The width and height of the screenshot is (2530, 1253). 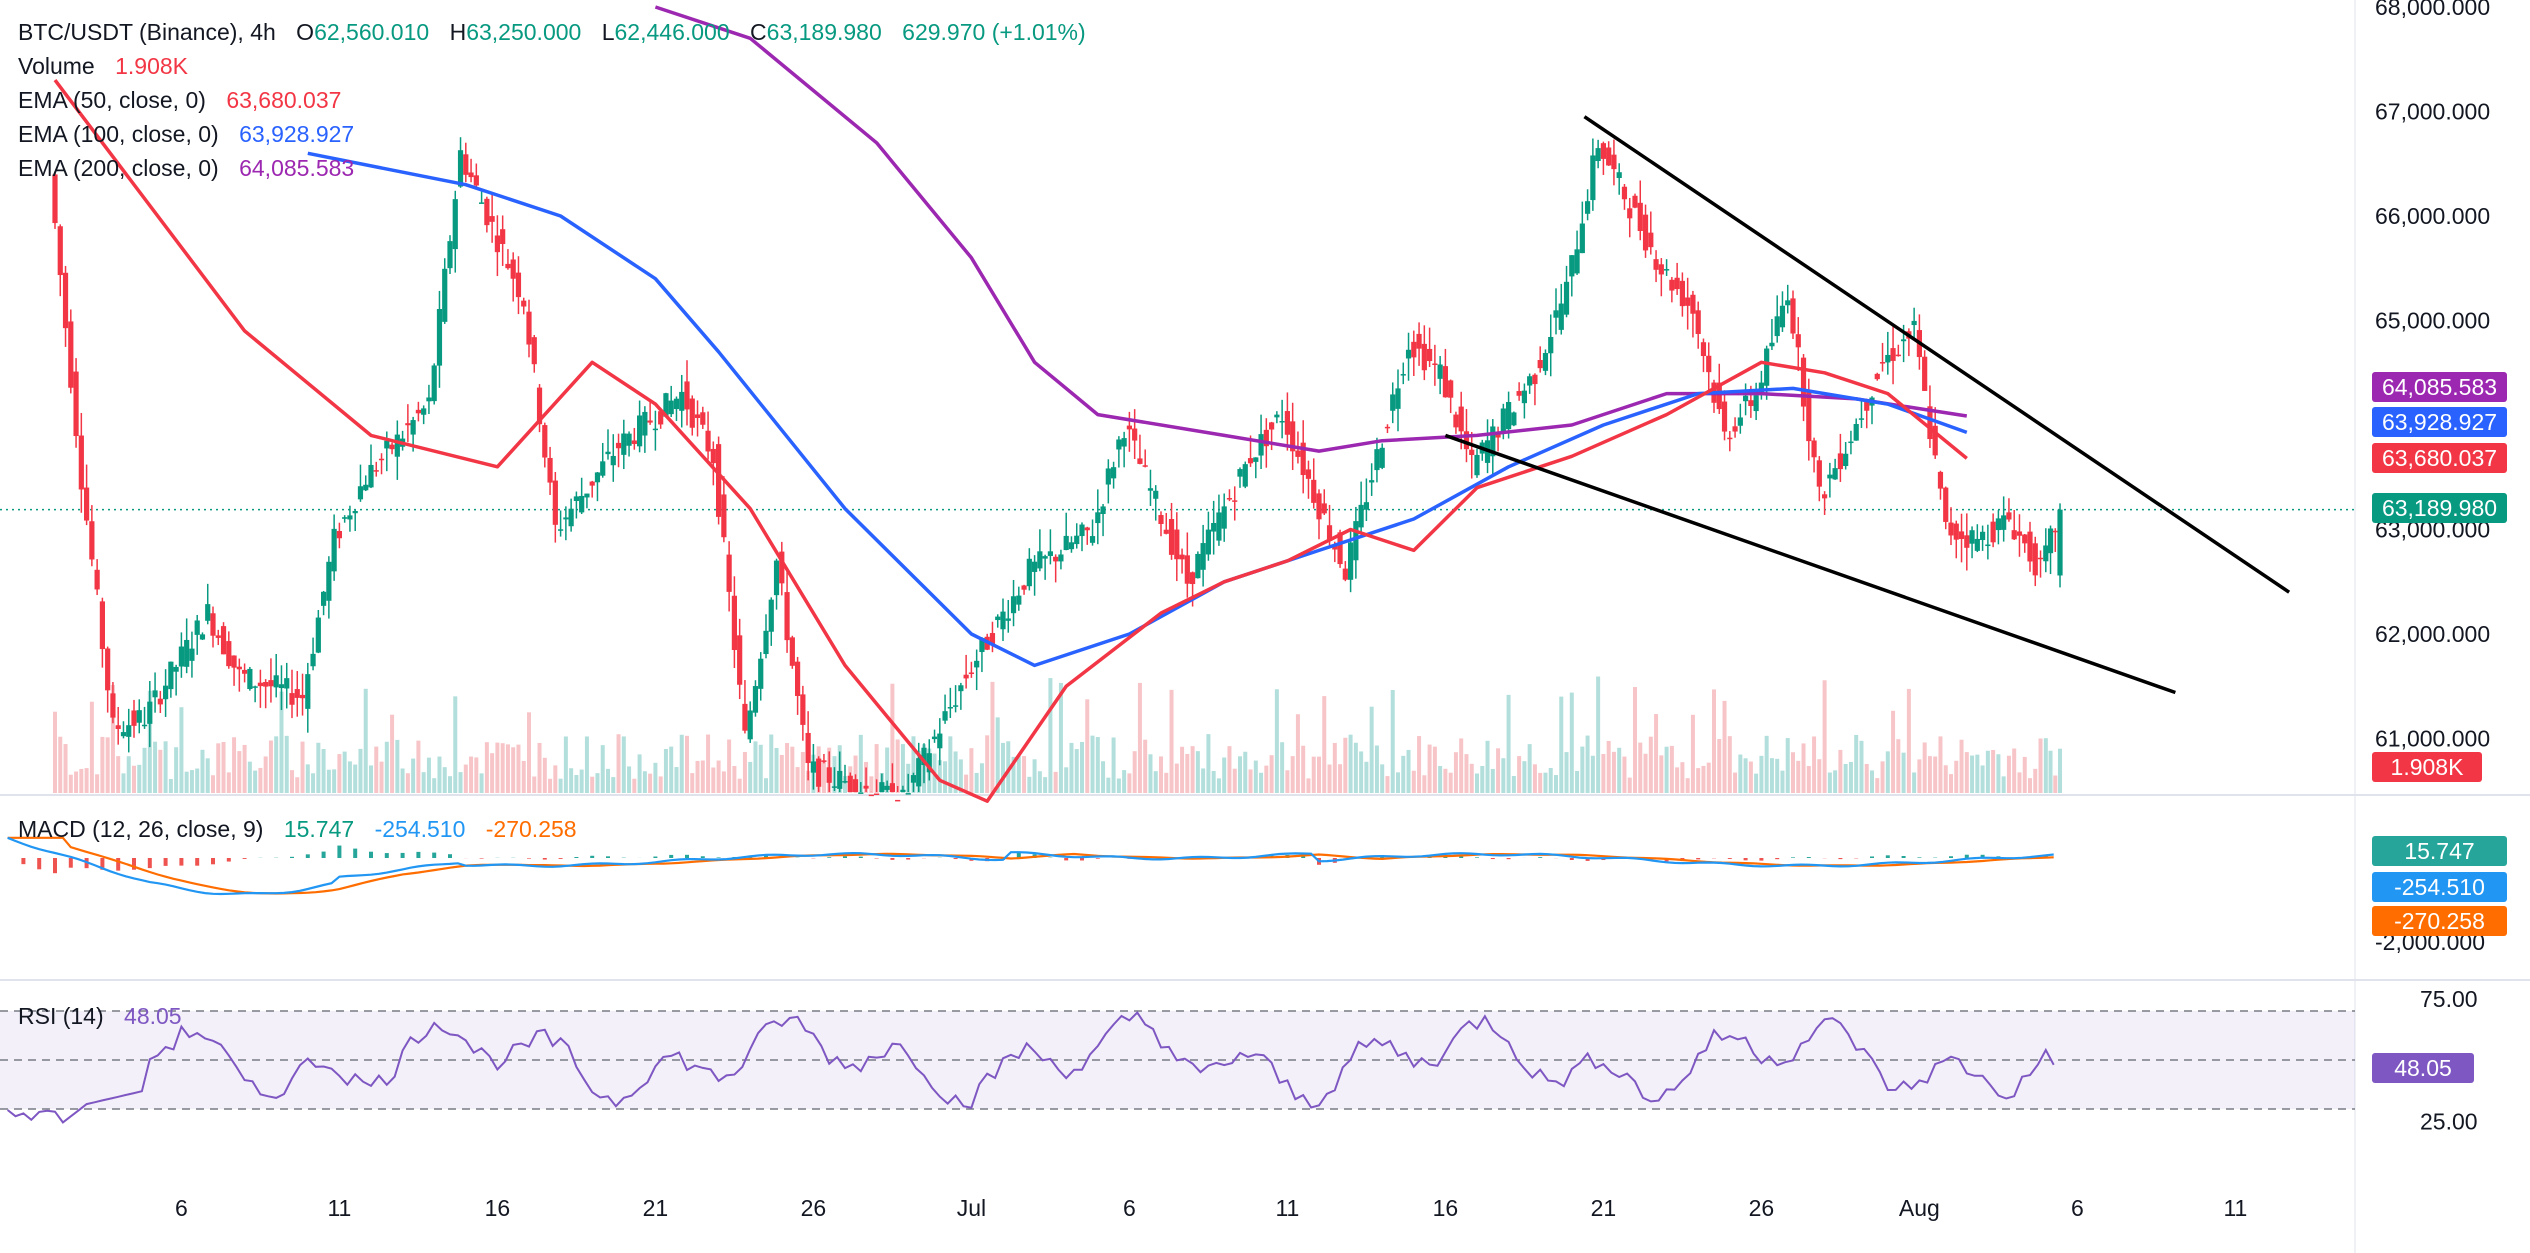 What do you see at coordinates (107, 1016) in the screenshot?
I see `rsi-legend: RSI (14) 48.05` at bounding box center [107, 1016].